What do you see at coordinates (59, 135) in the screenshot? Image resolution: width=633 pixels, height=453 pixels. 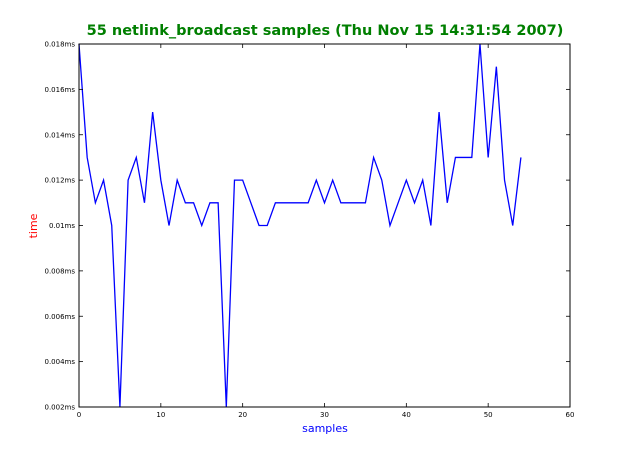 I see `y-tick-label: 0.014ms` at bounding box center [59, 135].